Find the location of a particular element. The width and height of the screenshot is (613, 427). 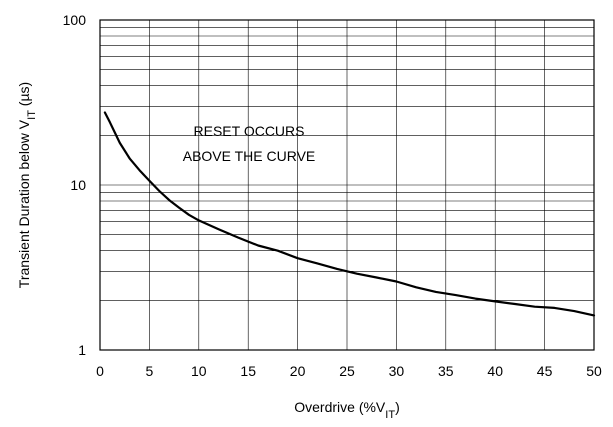

annotation-line-2: ABOVE THE CURVE is located at coordinates (249, 156).